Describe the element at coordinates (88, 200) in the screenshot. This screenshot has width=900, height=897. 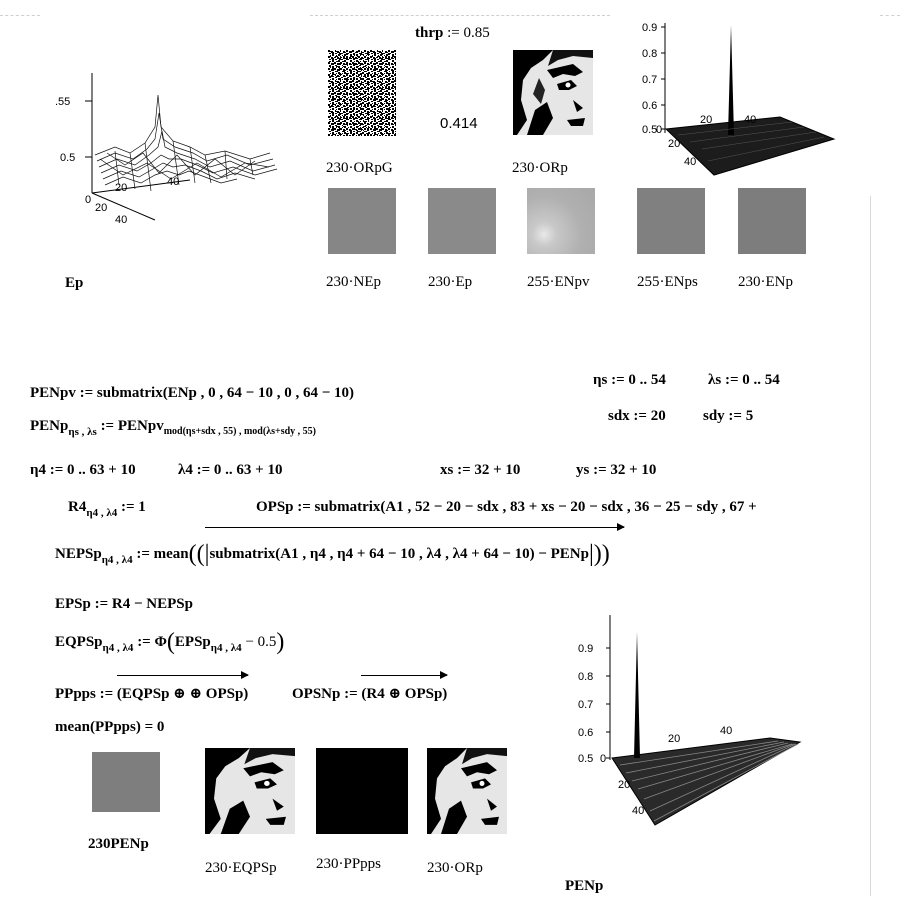
I see `ep-tick-x1: 0` at that location.